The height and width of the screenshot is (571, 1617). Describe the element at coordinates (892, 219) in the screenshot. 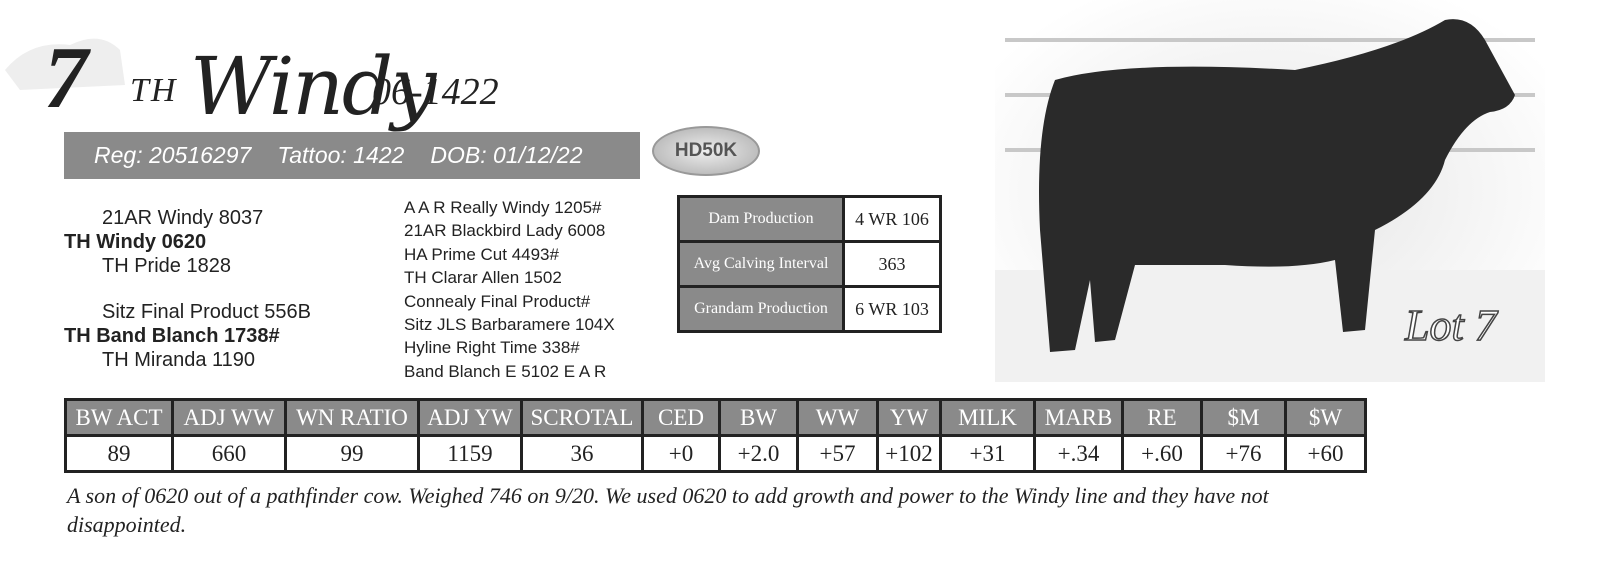

I see `dam-value: 4 WR 106` at that location.